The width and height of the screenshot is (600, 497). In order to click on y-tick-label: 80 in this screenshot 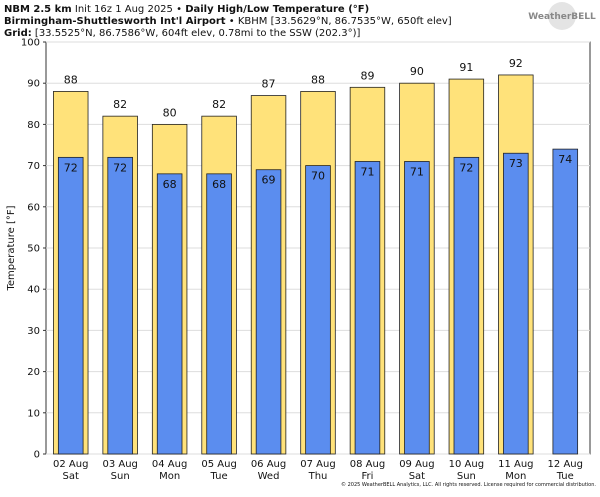, I will do `click(33, 125)`.